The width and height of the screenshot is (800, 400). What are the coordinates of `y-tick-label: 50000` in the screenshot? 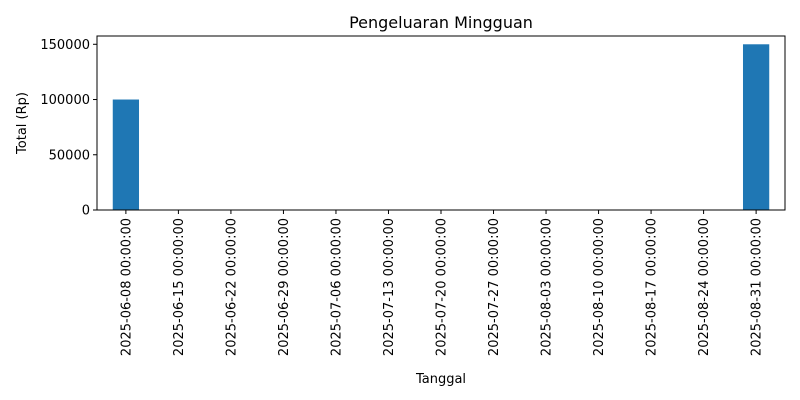 It's located at (69, 155).